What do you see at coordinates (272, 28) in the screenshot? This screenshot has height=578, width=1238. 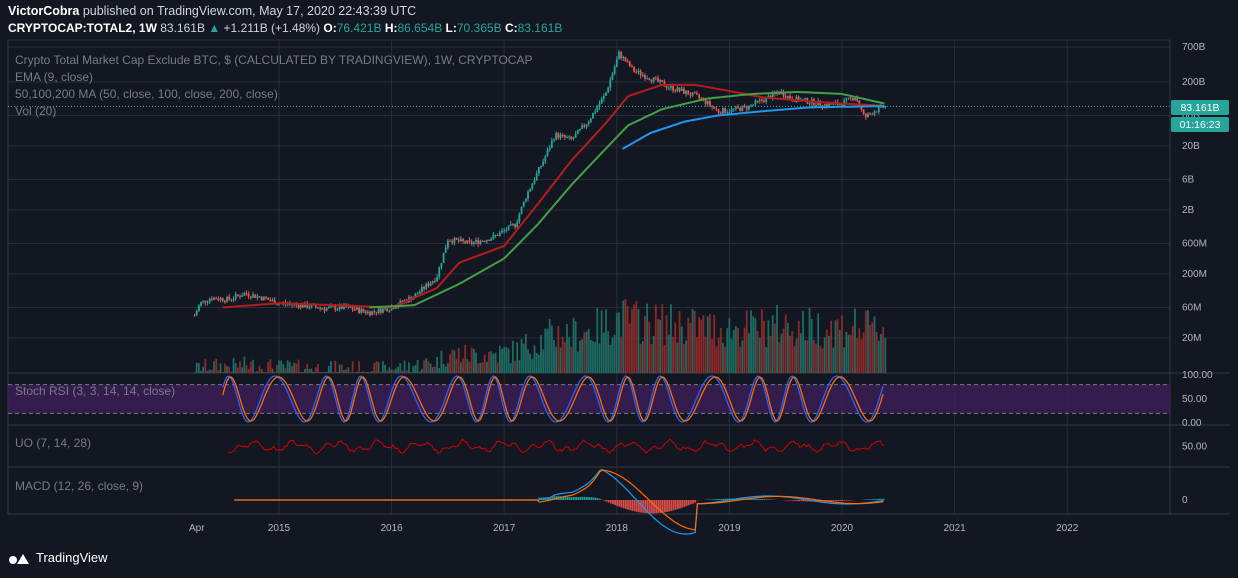 I see `price-change: +1.211B (+1.48%)` at bounding box center [272, 28].